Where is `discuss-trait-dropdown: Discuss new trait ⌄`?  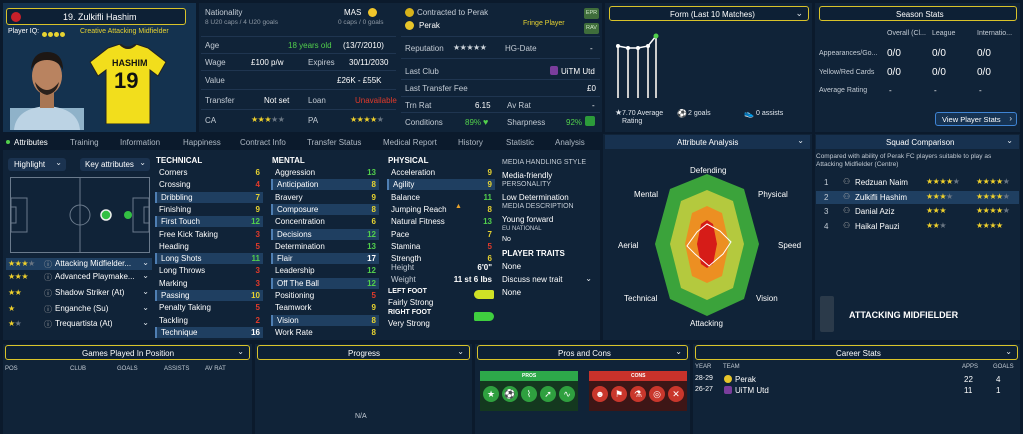 discuss-trait-dropdown: Discuss new trait ⌄ is located at coordinates (547, 279).